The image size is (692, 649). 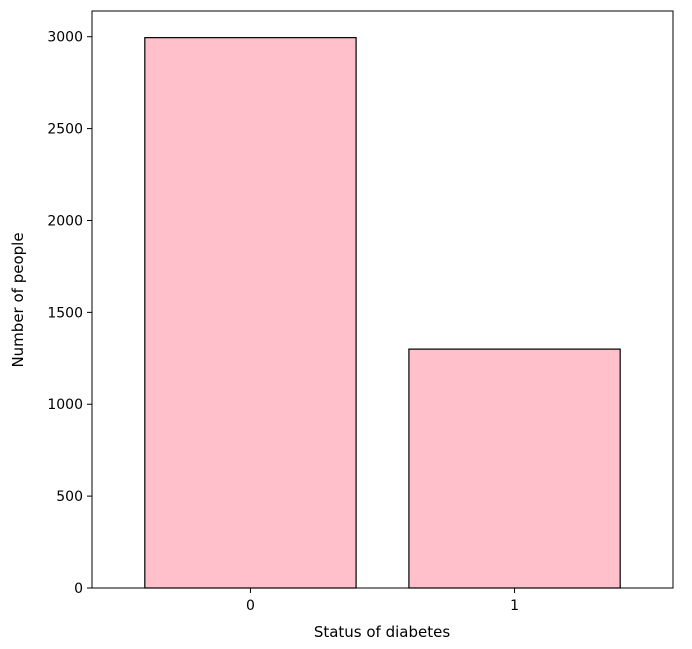 I want to click on x-axis-label: Status of diabetes, so click(x=382, y=632).